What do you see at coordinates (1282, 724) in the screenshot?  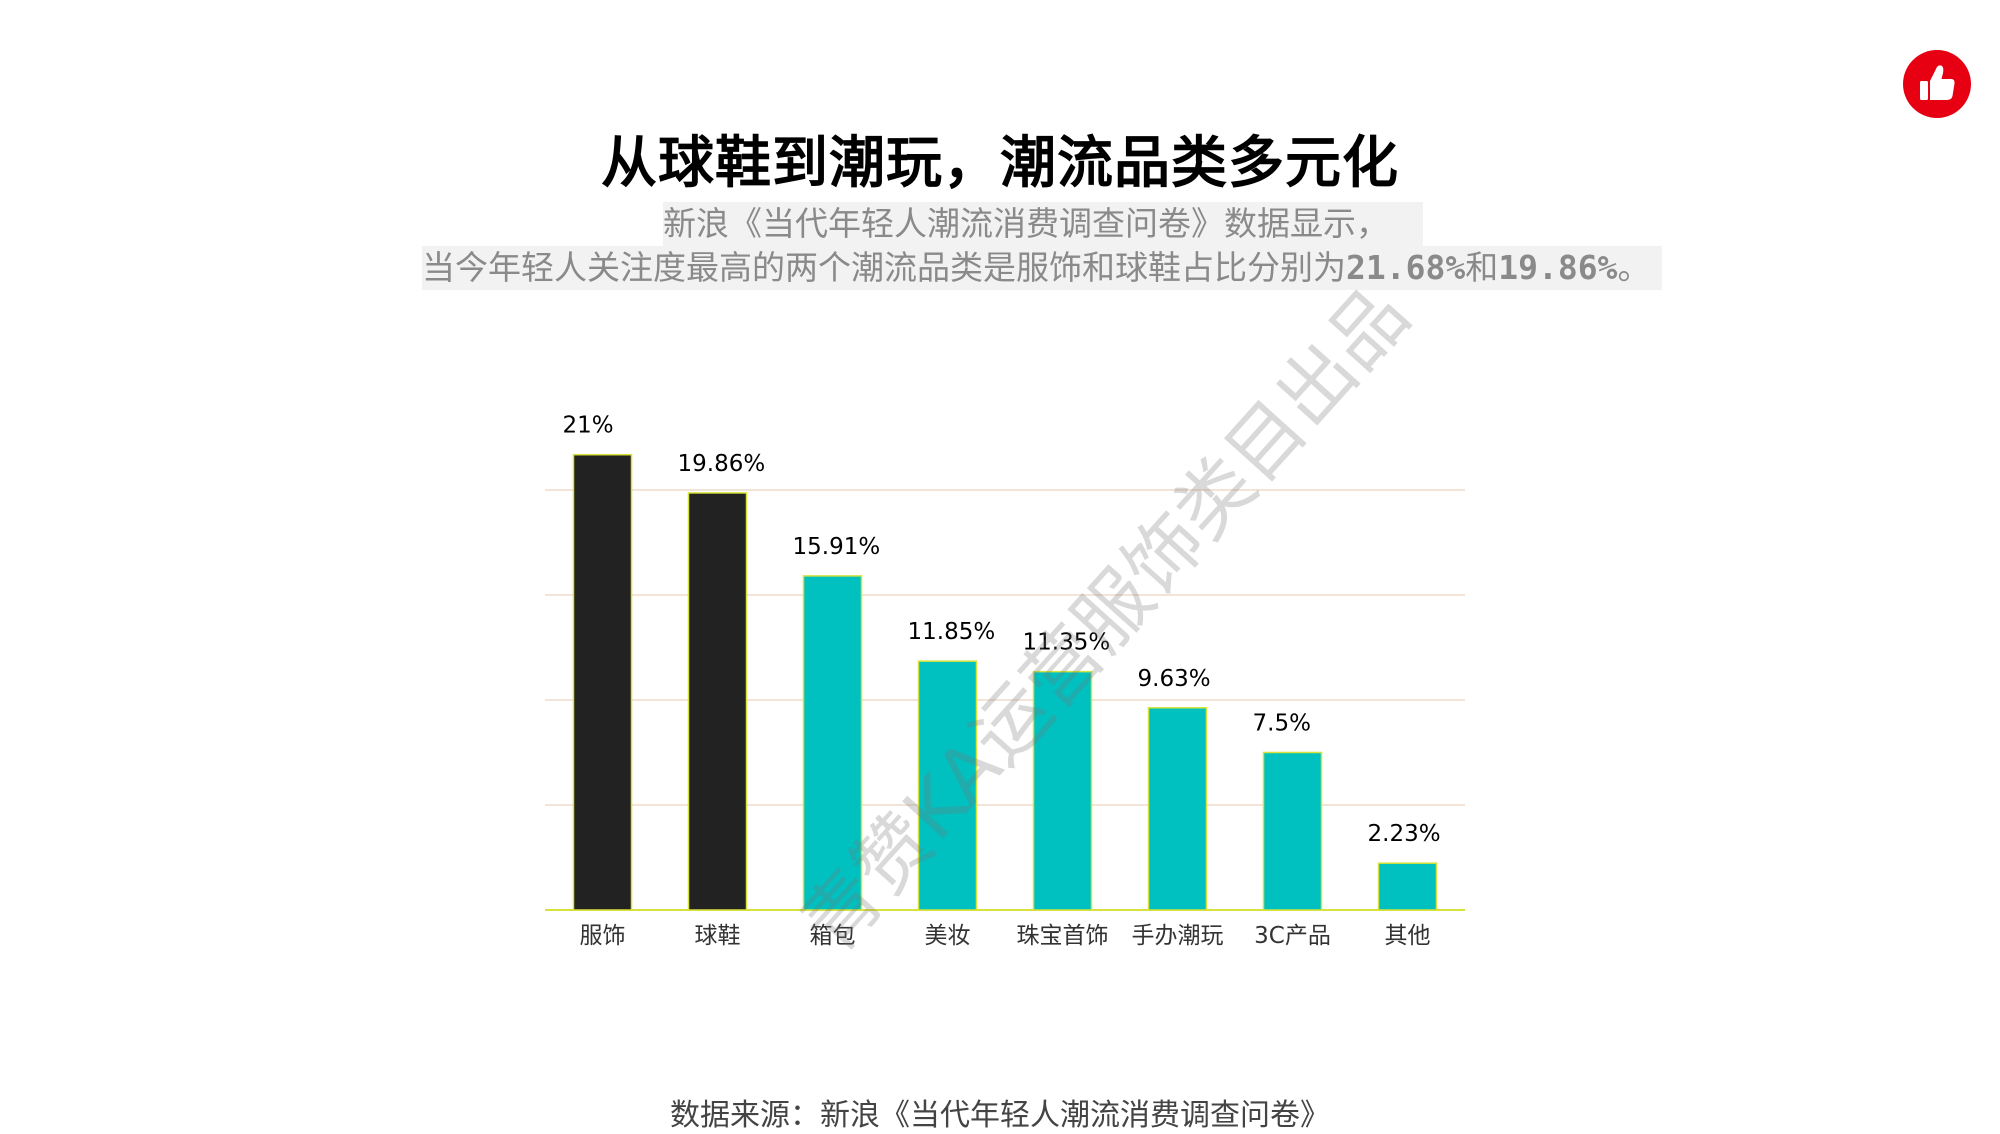 I see `data-label-6: 7.5%` at bounding box center [1282, 724].